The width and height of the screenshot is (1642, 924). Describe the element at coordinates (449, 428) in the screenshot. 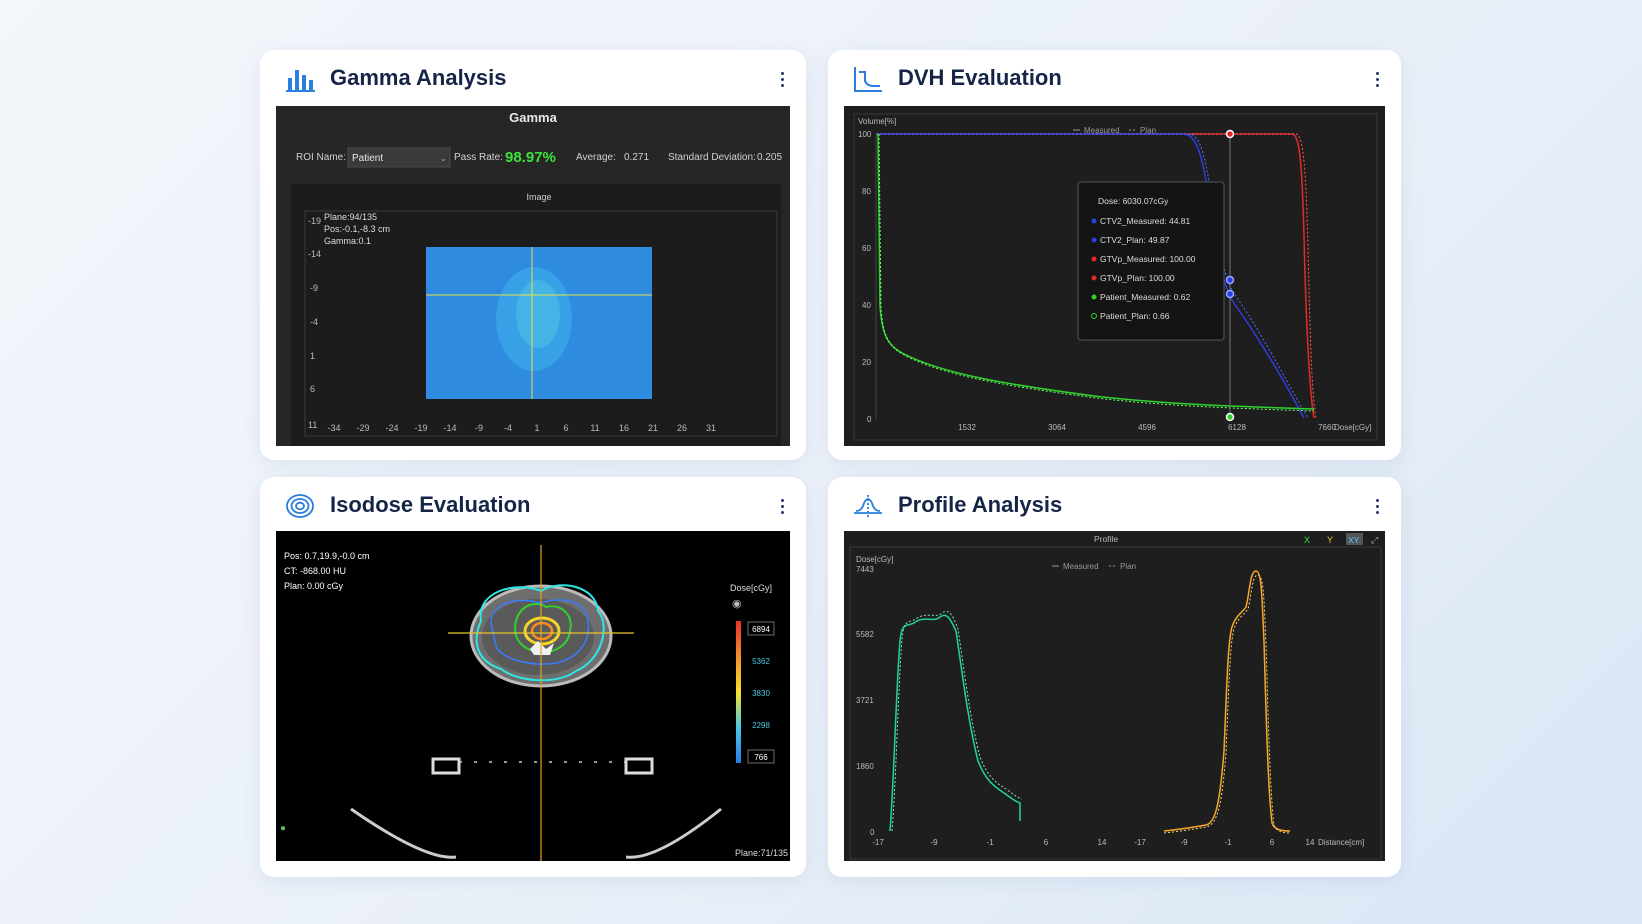

I see `gamma-x-tick: -14` at that location.